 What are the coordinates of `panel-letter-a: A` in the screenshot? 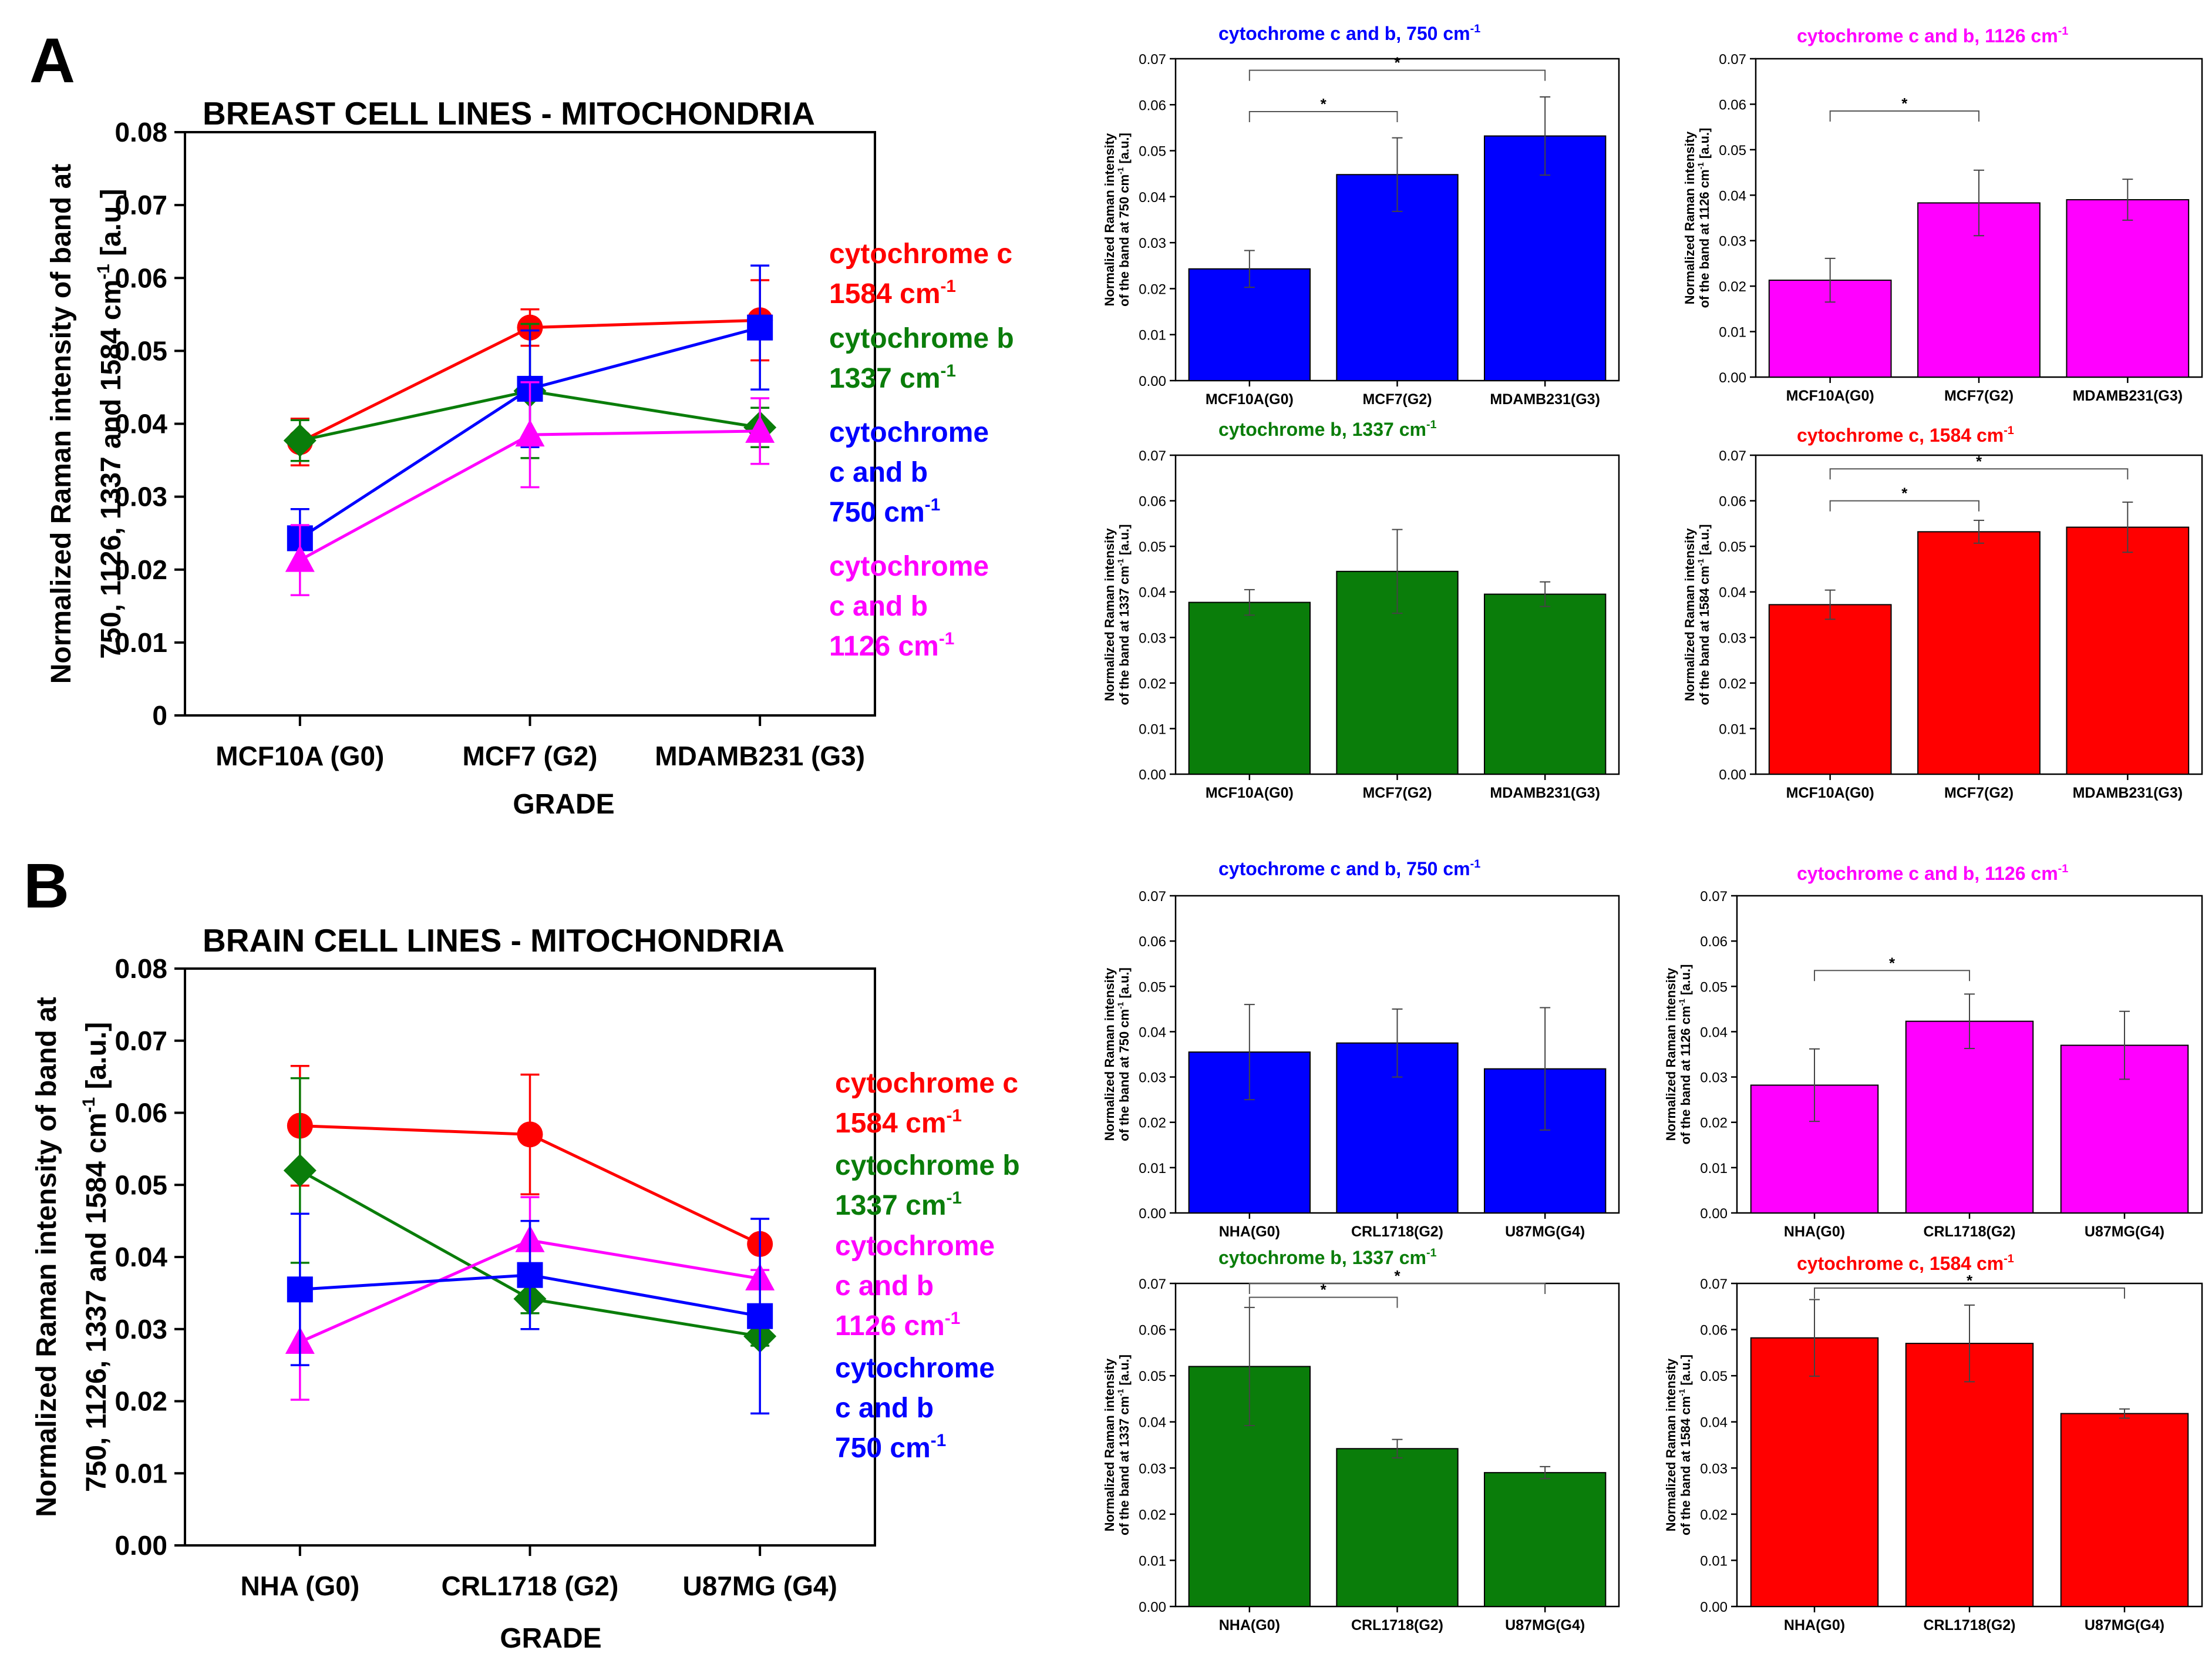 It's located at (52, 60).